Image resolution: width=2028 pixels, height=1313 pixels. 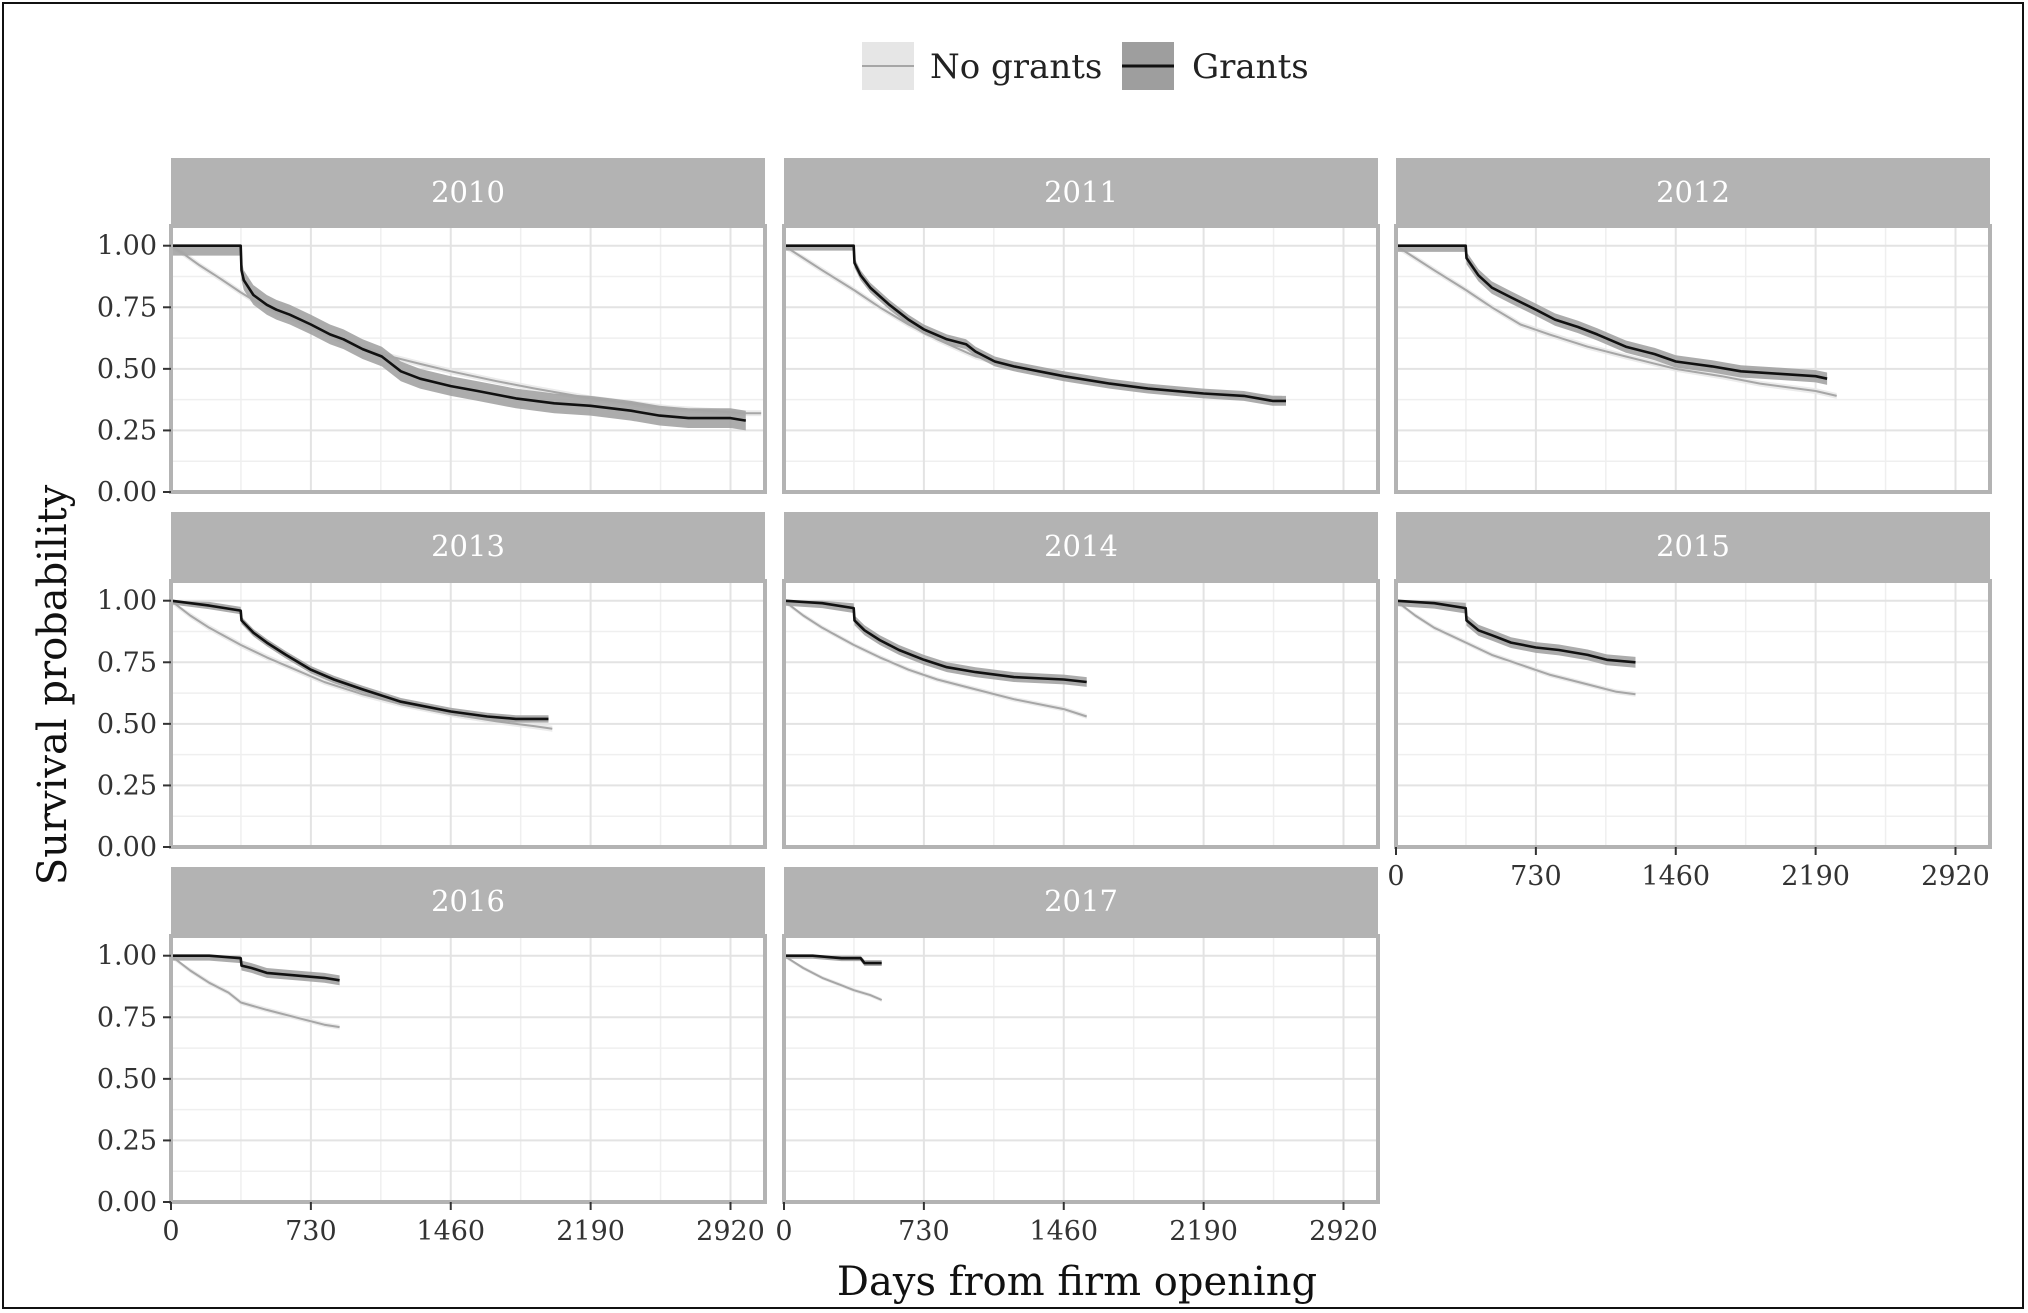 I want to click on facet-strip-label: 2014, so click(x=1081, y=546).